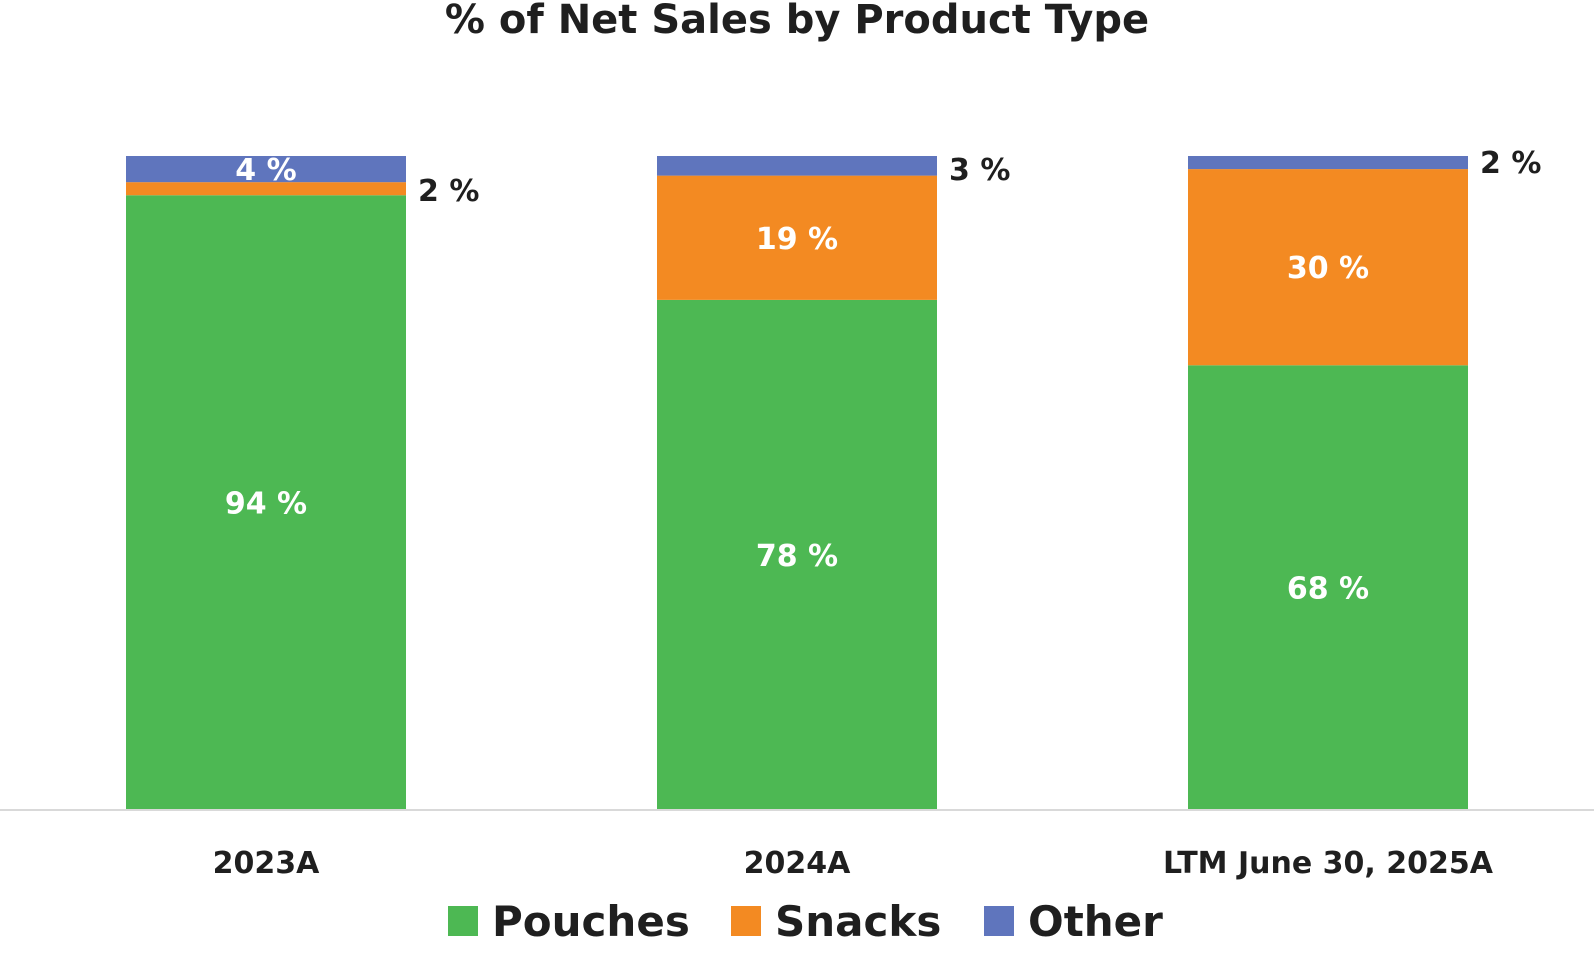  What do you see at coordinates (448, 191) in the screenshot?
I see `outside-data-label-1: 2 %` at bounding box center [448, 191].